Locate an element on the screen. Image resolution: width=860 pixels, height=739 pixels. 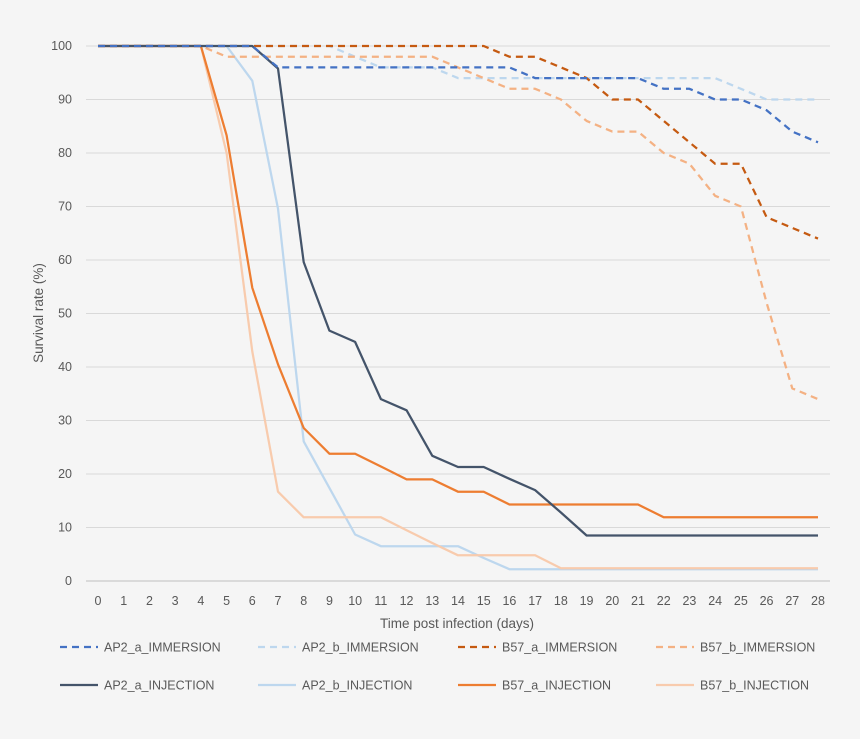
x-tick-label: 24 is located at coordinates (715, 601).